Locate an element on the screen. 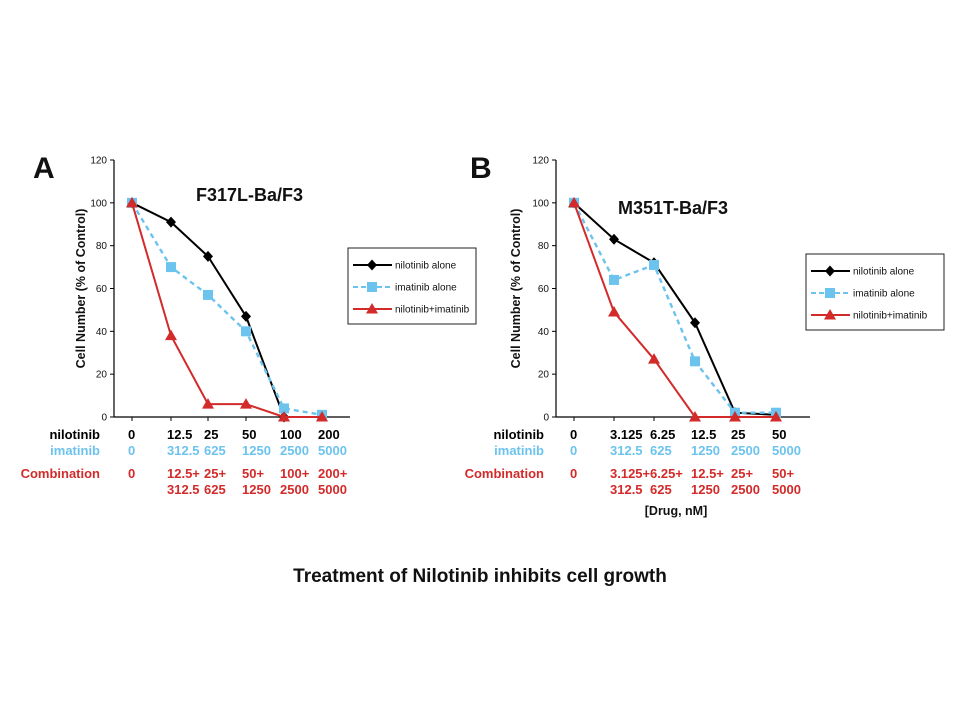  y-tick-label: 20 is located at coordinates (102, 375).